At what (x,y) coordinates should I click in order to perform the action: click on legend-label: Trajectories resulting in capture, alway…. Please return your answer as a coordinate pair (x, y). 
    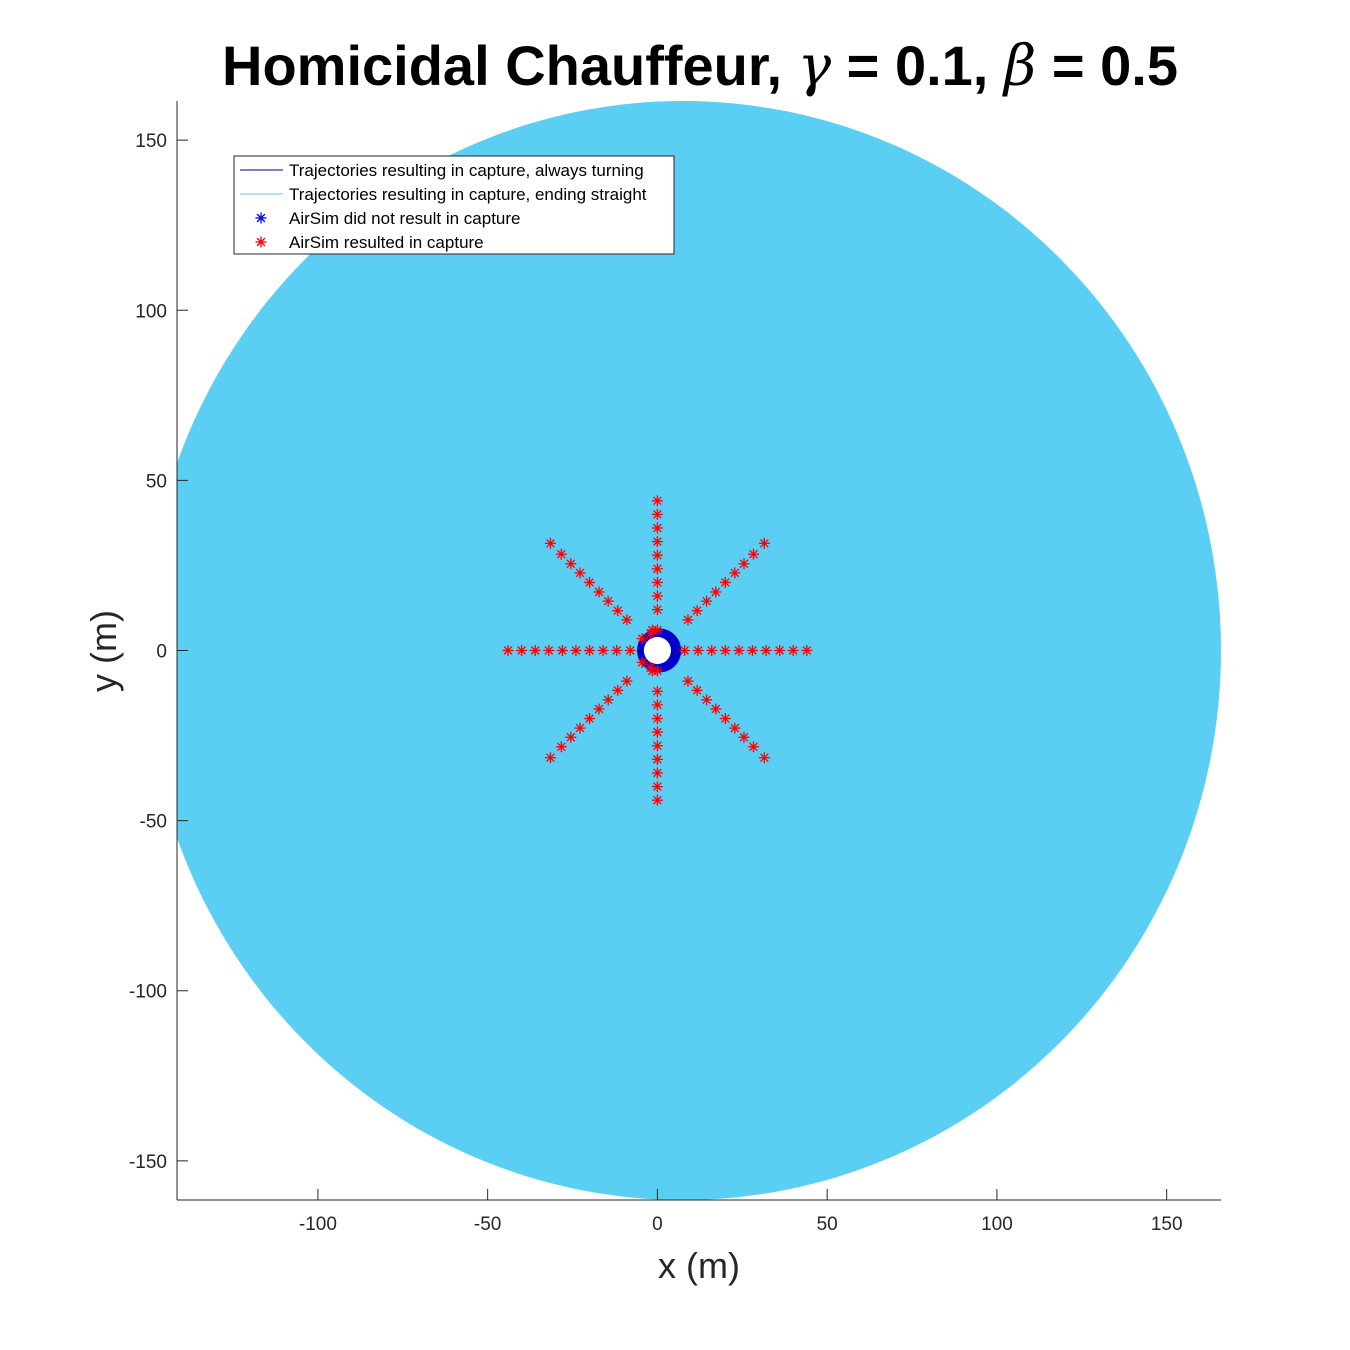
    Looking at the image, I should click on (466, 170).